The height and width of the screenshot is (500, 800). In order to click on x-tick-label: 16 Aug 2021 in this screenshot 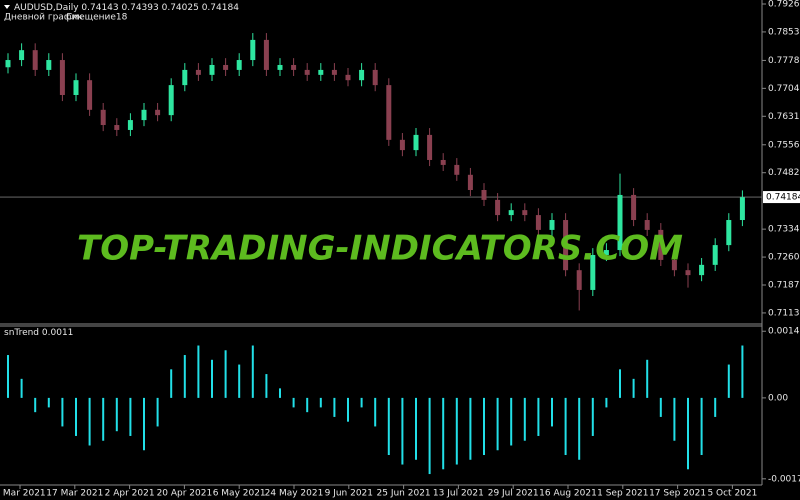, I will do `click(568, 494)`.